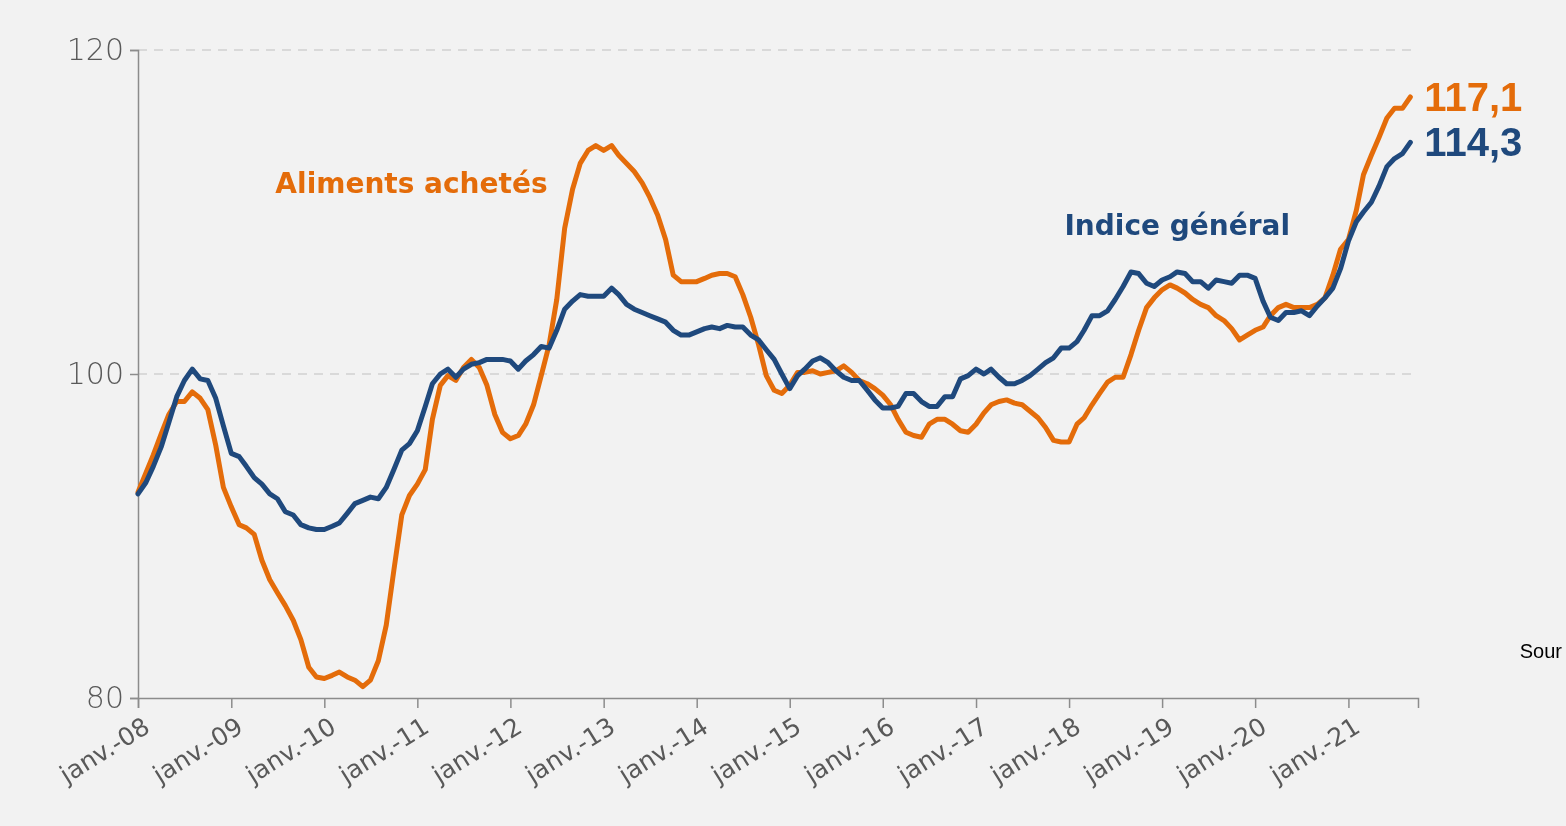  What do you see at coordinates (1473, 96) in the screenshot?
I see `annotation: 117,1` at bounding box center [1473, 96].